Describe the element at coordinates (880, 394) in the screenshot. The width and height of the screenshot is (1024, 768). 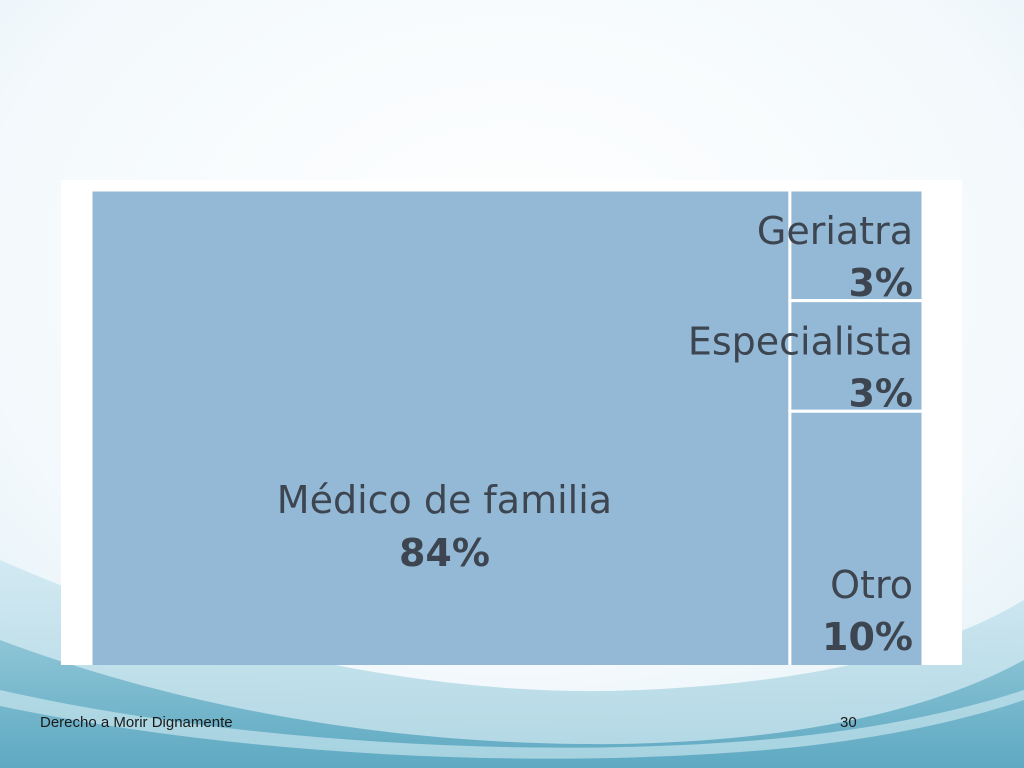
I see `cell-value-especialista: 3%` at that location.